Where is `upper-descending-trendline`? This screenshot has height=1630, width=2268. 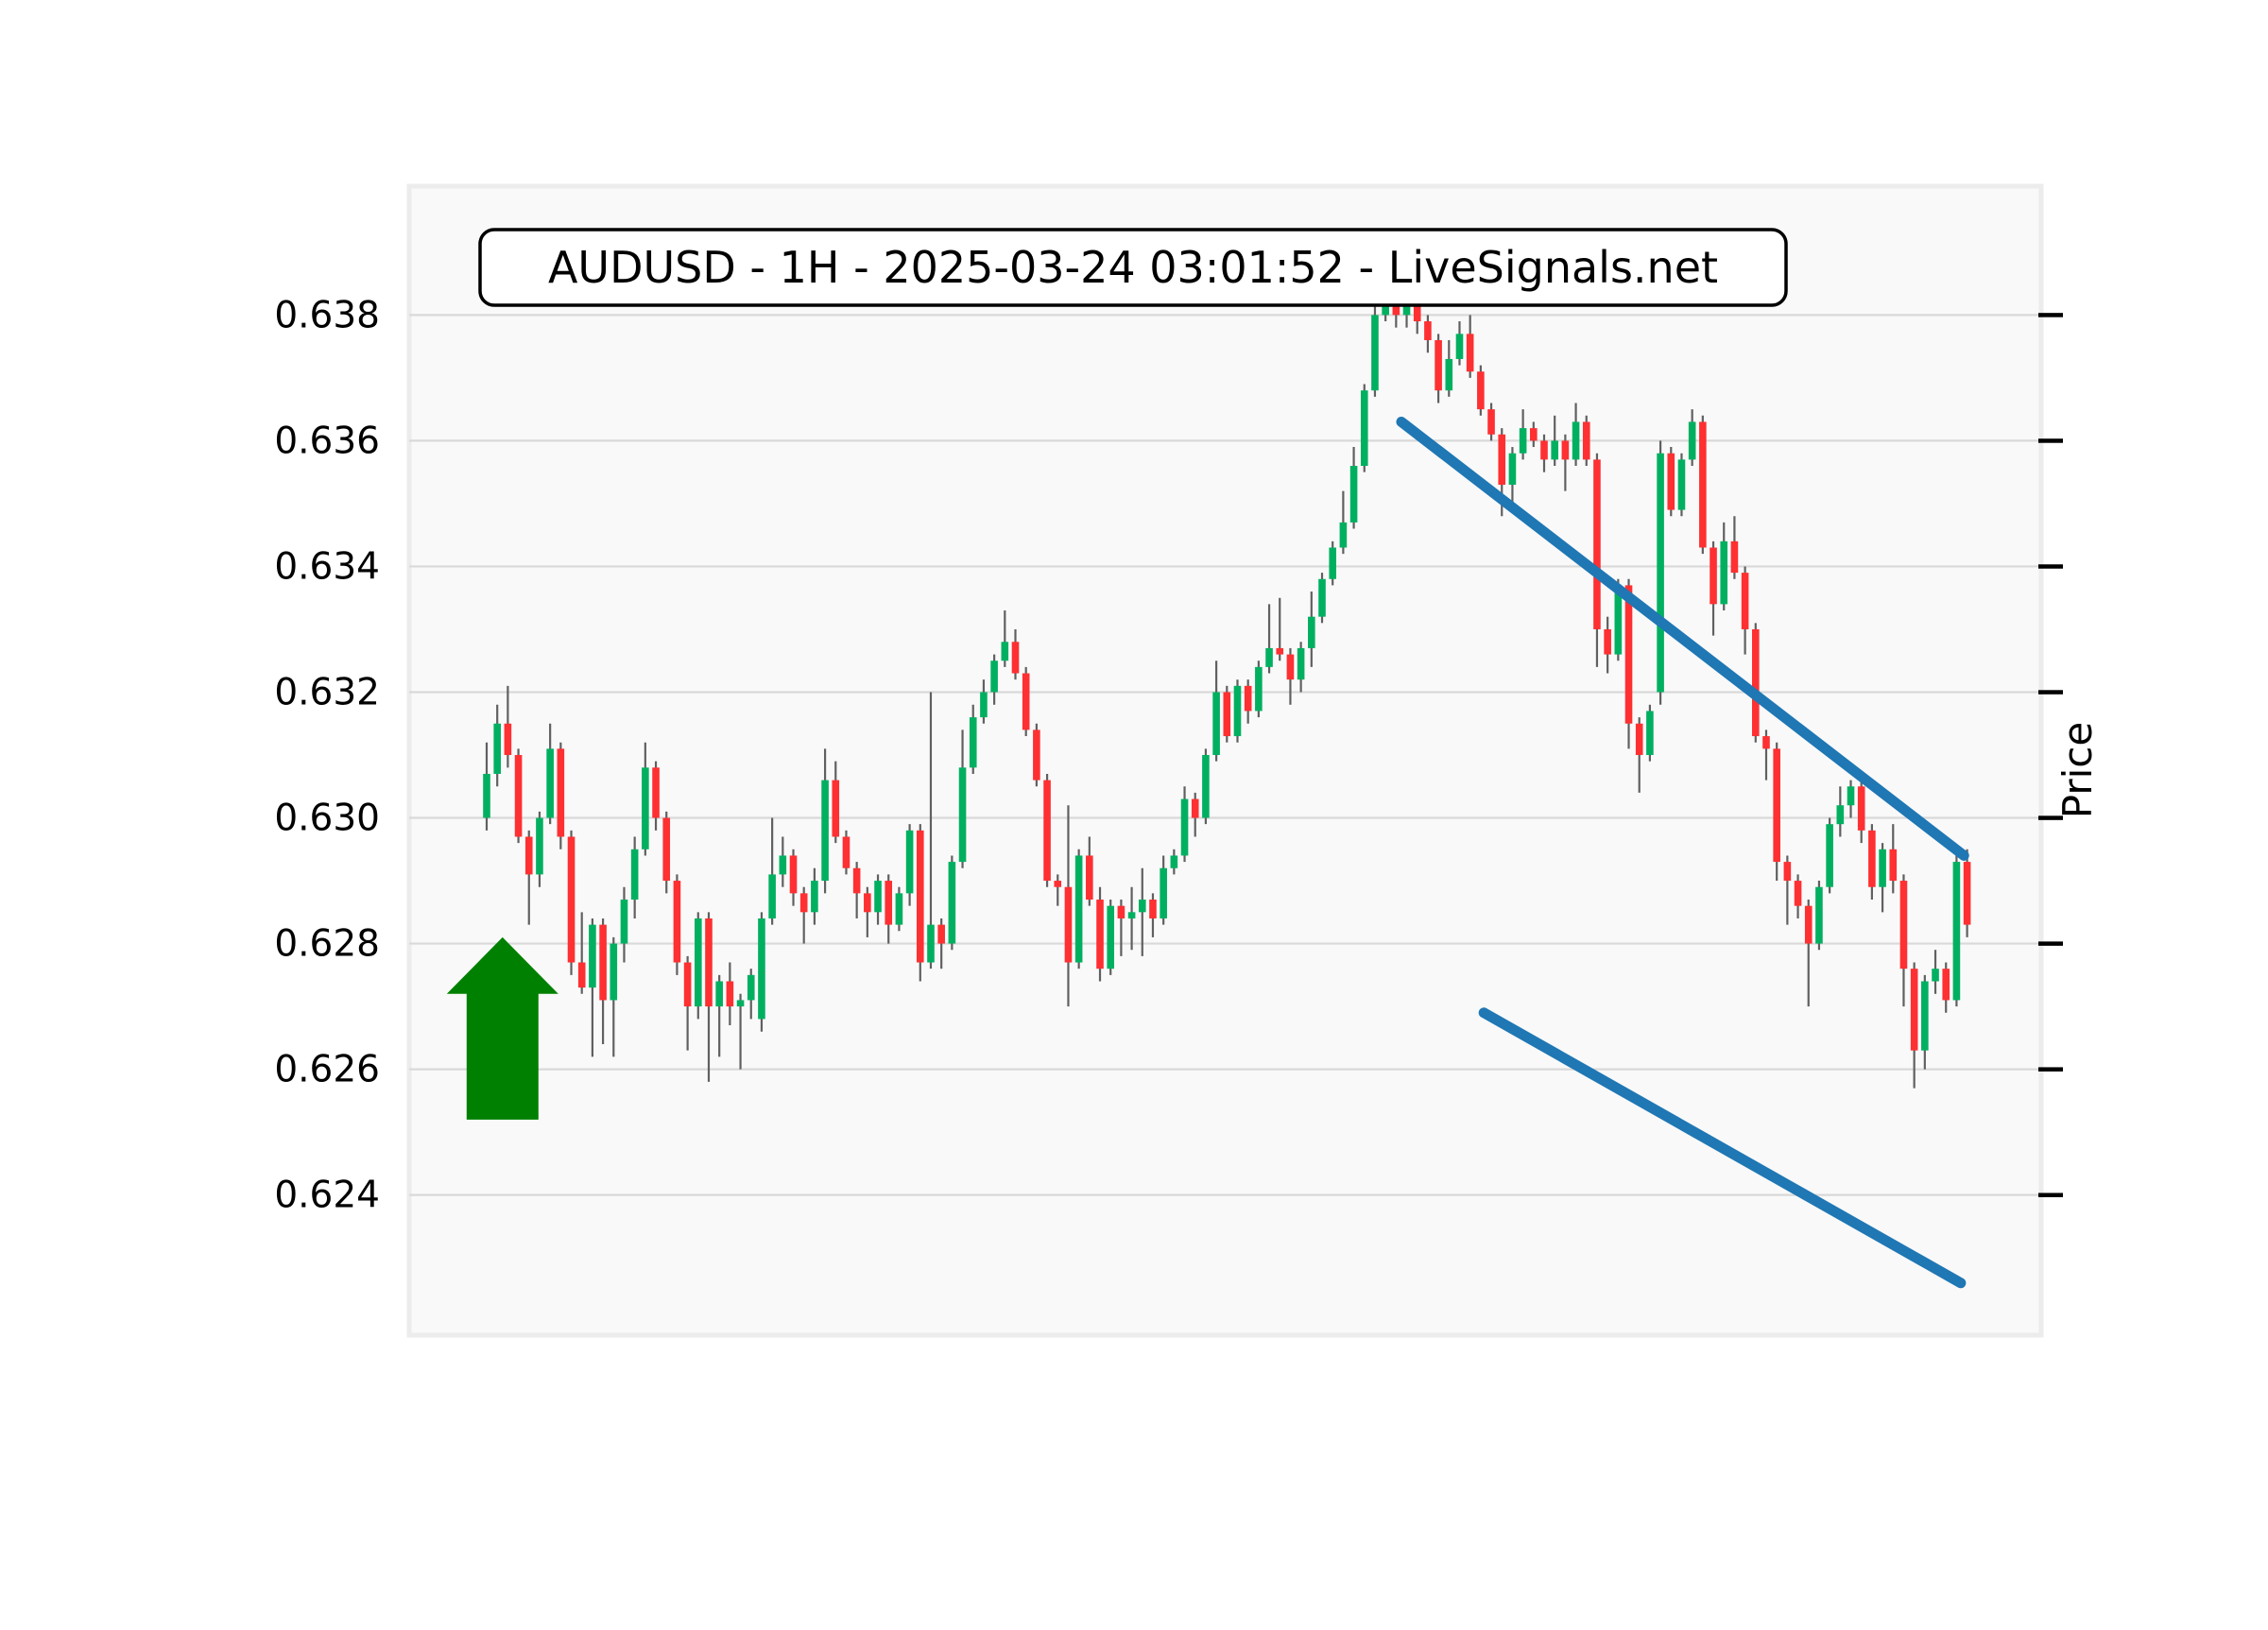
upper-descending-trendline is located at coordinates (1682, 639).